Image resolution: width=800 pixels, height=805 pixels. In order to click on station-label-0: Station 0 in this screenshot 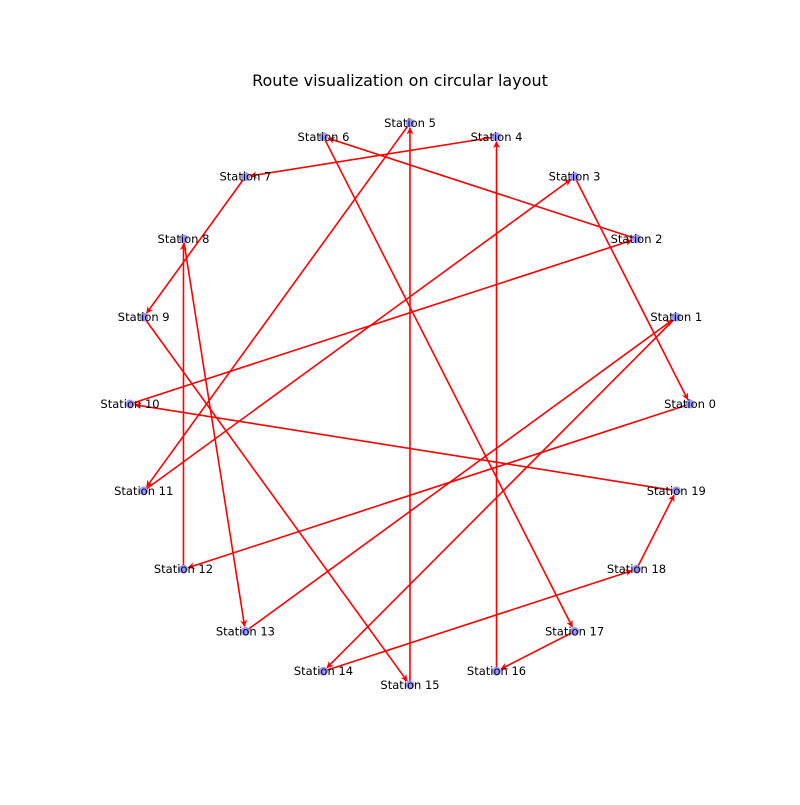, I will do `click(690, 404)`.